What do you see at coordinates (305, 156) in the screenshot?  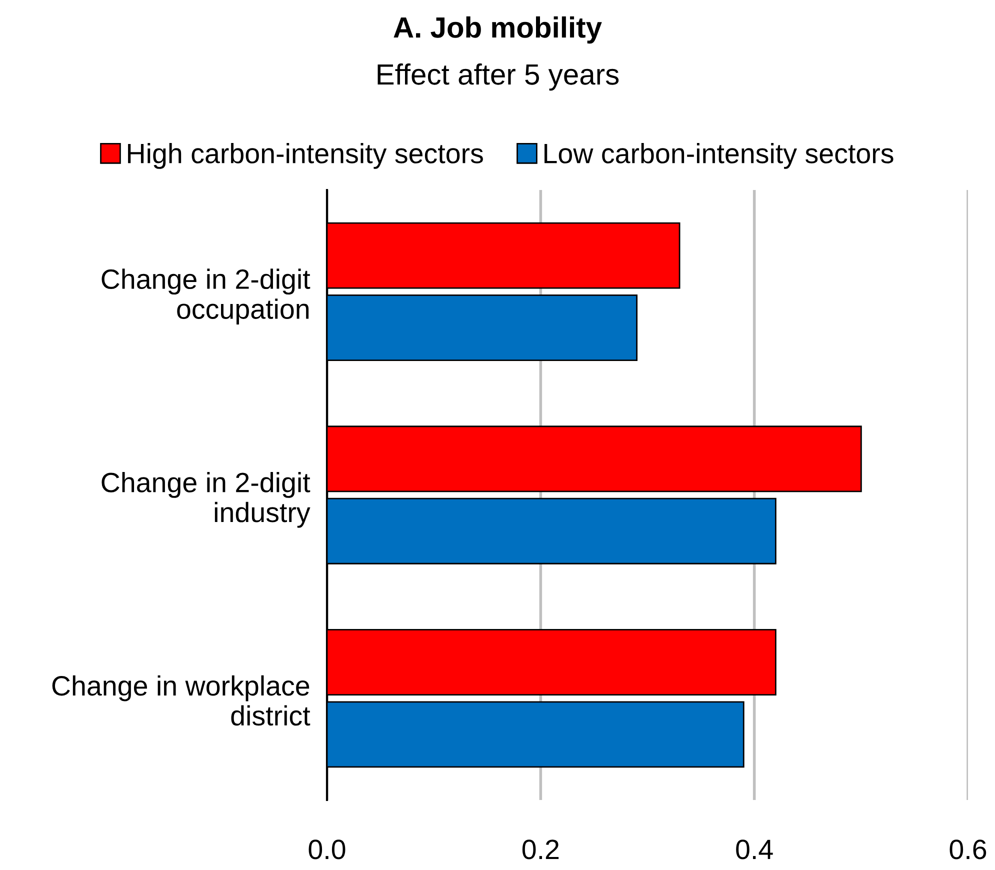 I see `legend-label: High carbon-intensity sectors` at bounding box center [305, 156].